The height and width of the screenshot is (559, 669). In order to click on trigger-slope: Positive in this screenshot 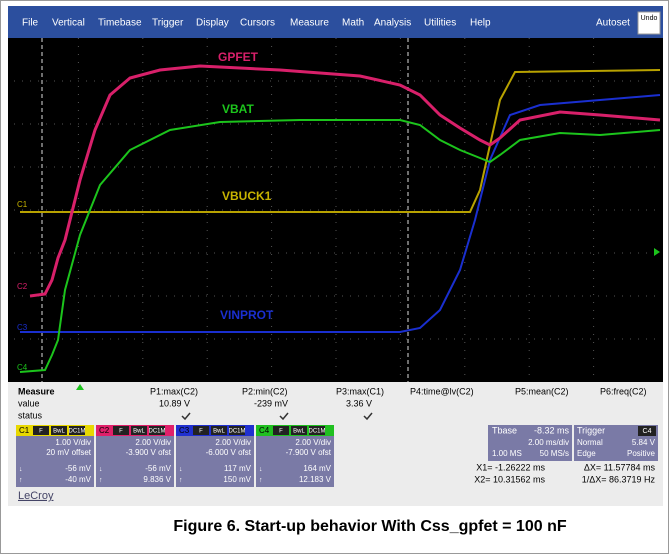, I will do `click(641, 453)`.